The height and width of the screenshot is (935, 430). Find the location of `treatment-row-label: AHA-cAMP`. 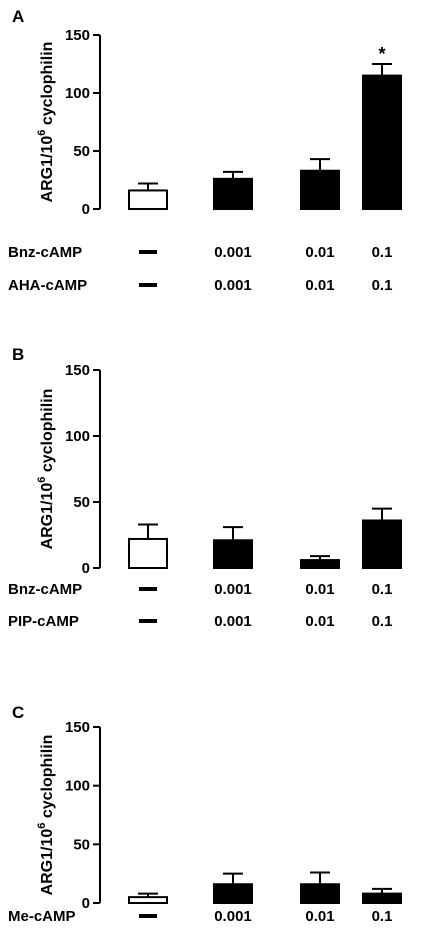

treatment-row-label: AHA-cAMP is located at coordinates (47, 285).